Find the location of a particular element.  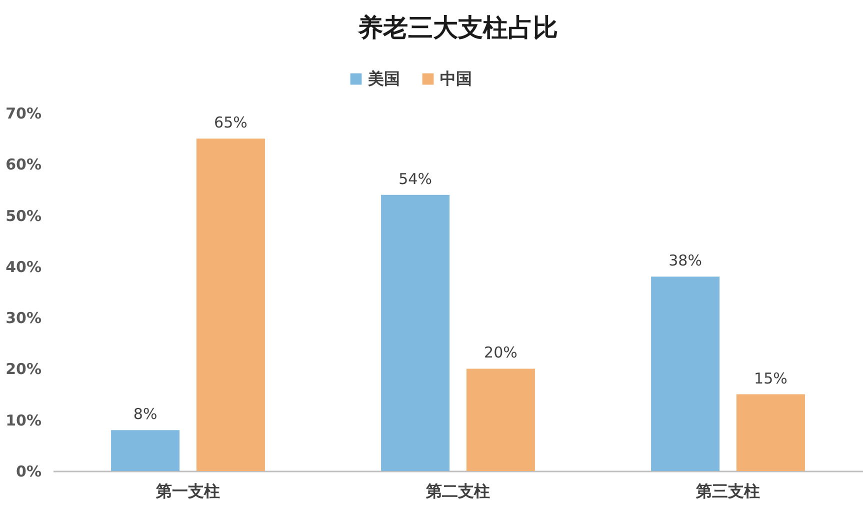

y-tick-label: 60% is located at coordinates (24, 165).